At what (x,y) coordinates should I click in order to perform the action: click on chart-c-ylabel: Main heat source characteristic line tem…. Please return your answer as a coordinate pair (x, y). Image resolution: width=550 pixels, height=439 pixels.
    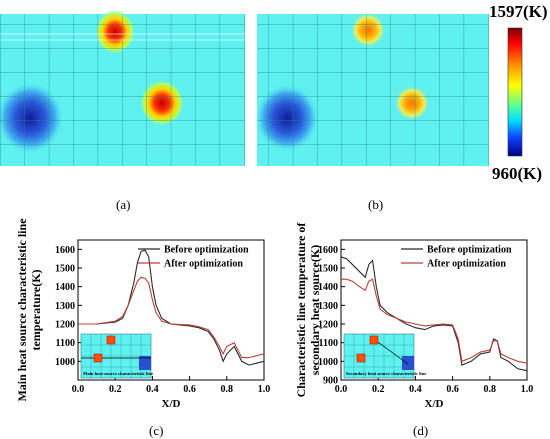
    Looking at the image, I should click on (29, 310).